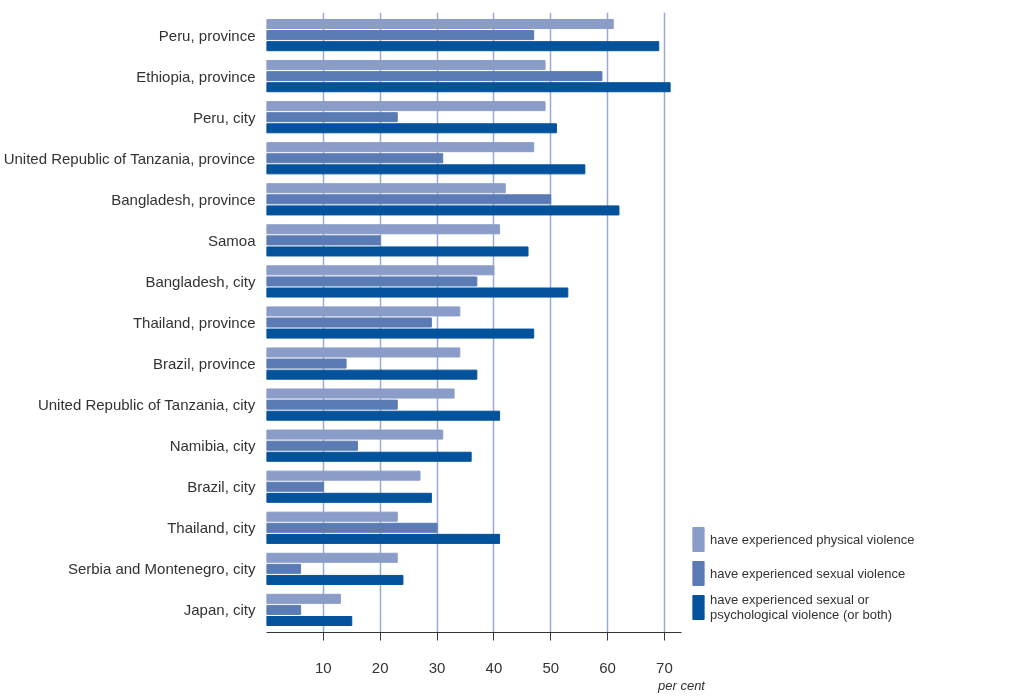  I want to click on x-tick-label: 40, so click(494, 667).